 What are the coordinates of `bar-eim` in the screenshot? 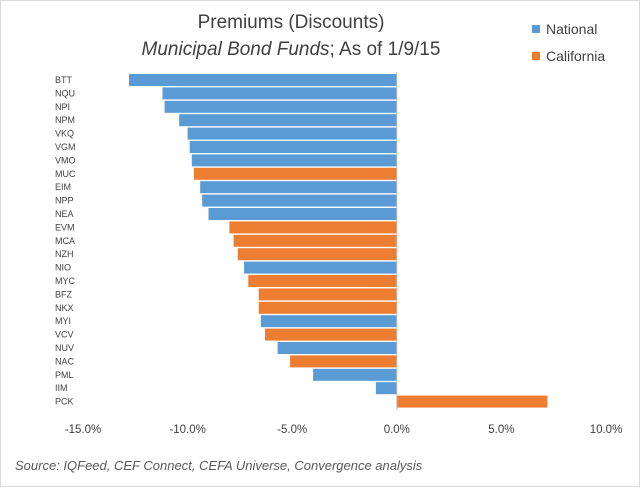 It's located at (298, 187).